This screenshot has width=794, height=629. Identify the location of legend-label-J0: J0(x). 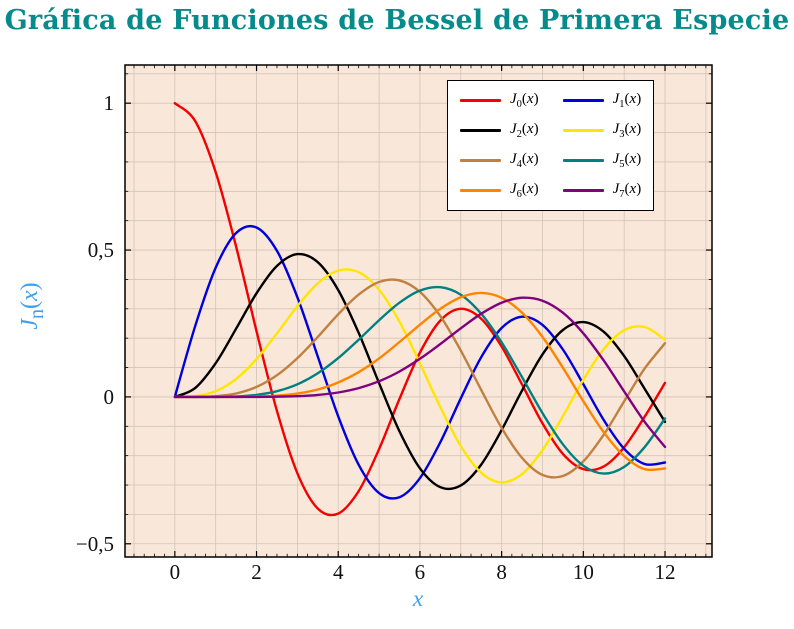
(524, 100).